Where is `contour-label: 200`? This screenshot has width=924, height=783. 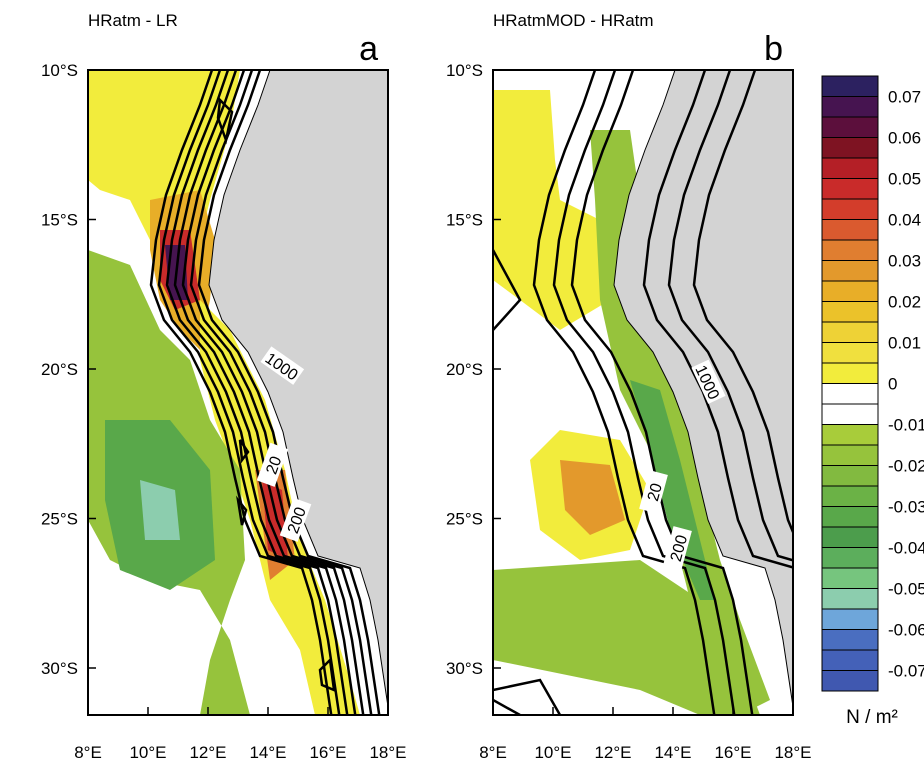
contour-label: 200 is located at coordinates (677, 548).